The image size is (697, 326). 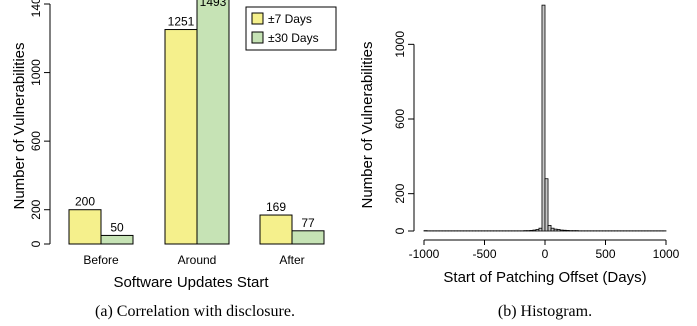 What do you see at coordinates (276, 207) in the screenshot?
I see `bar-value-label: 169` at bounding box center [276, 207].